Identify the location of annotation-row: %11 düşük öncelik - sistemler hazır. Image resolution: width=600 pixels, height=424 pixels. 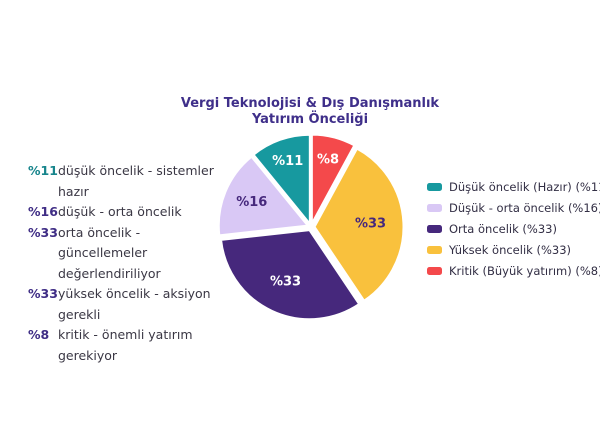
(125, 181).